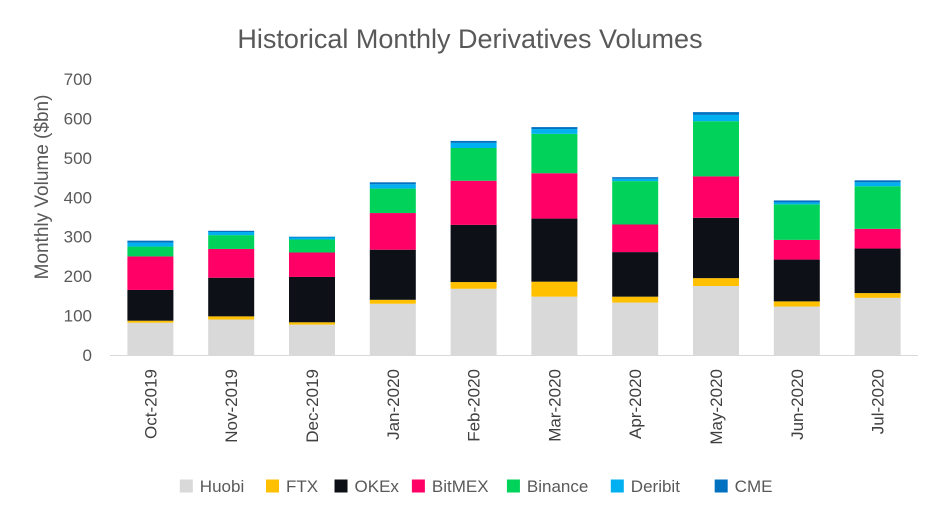 Image resolution: width=941 pixels, height=521 pixels. What do you see at coordinates (393, 404) in the screenshot?
I see `x-tick-label: Jan-2020` at bounding box center [393, 404].